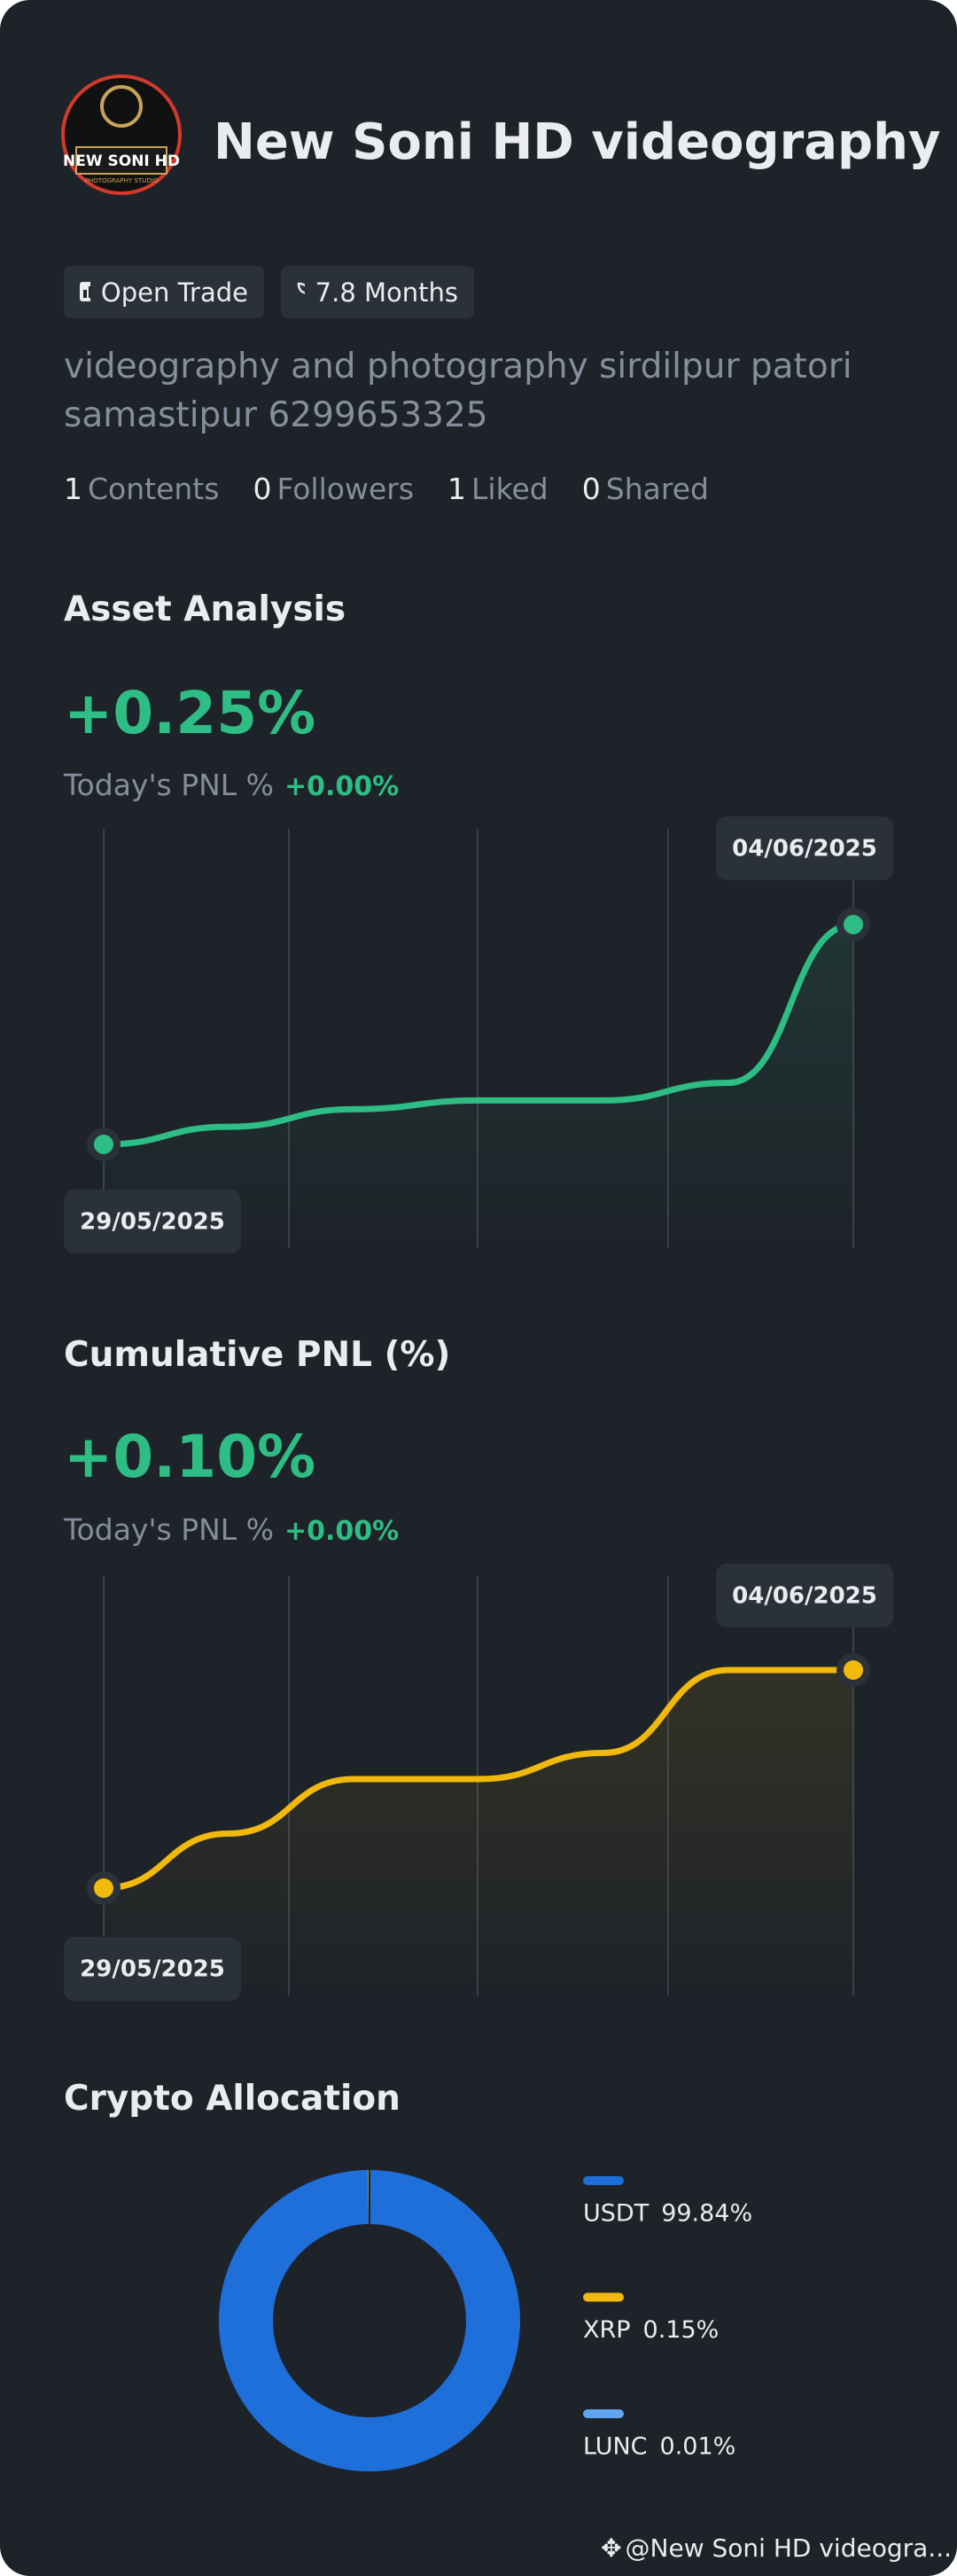 This screenshot has height=2576, width=957. Describe the element at coordinates (345, 489) in the screenshot. I see `stat-label: Followers` at that location.